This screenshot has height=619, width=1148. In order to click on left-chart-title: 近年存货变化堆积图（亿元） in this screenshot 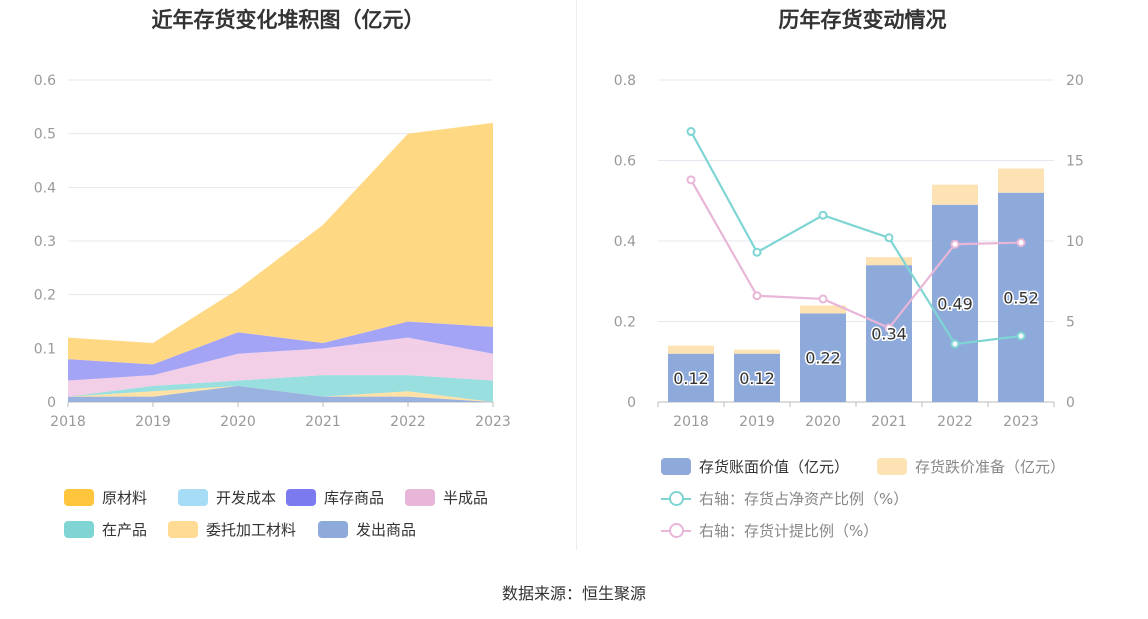, I will do `click(288, 20)`.